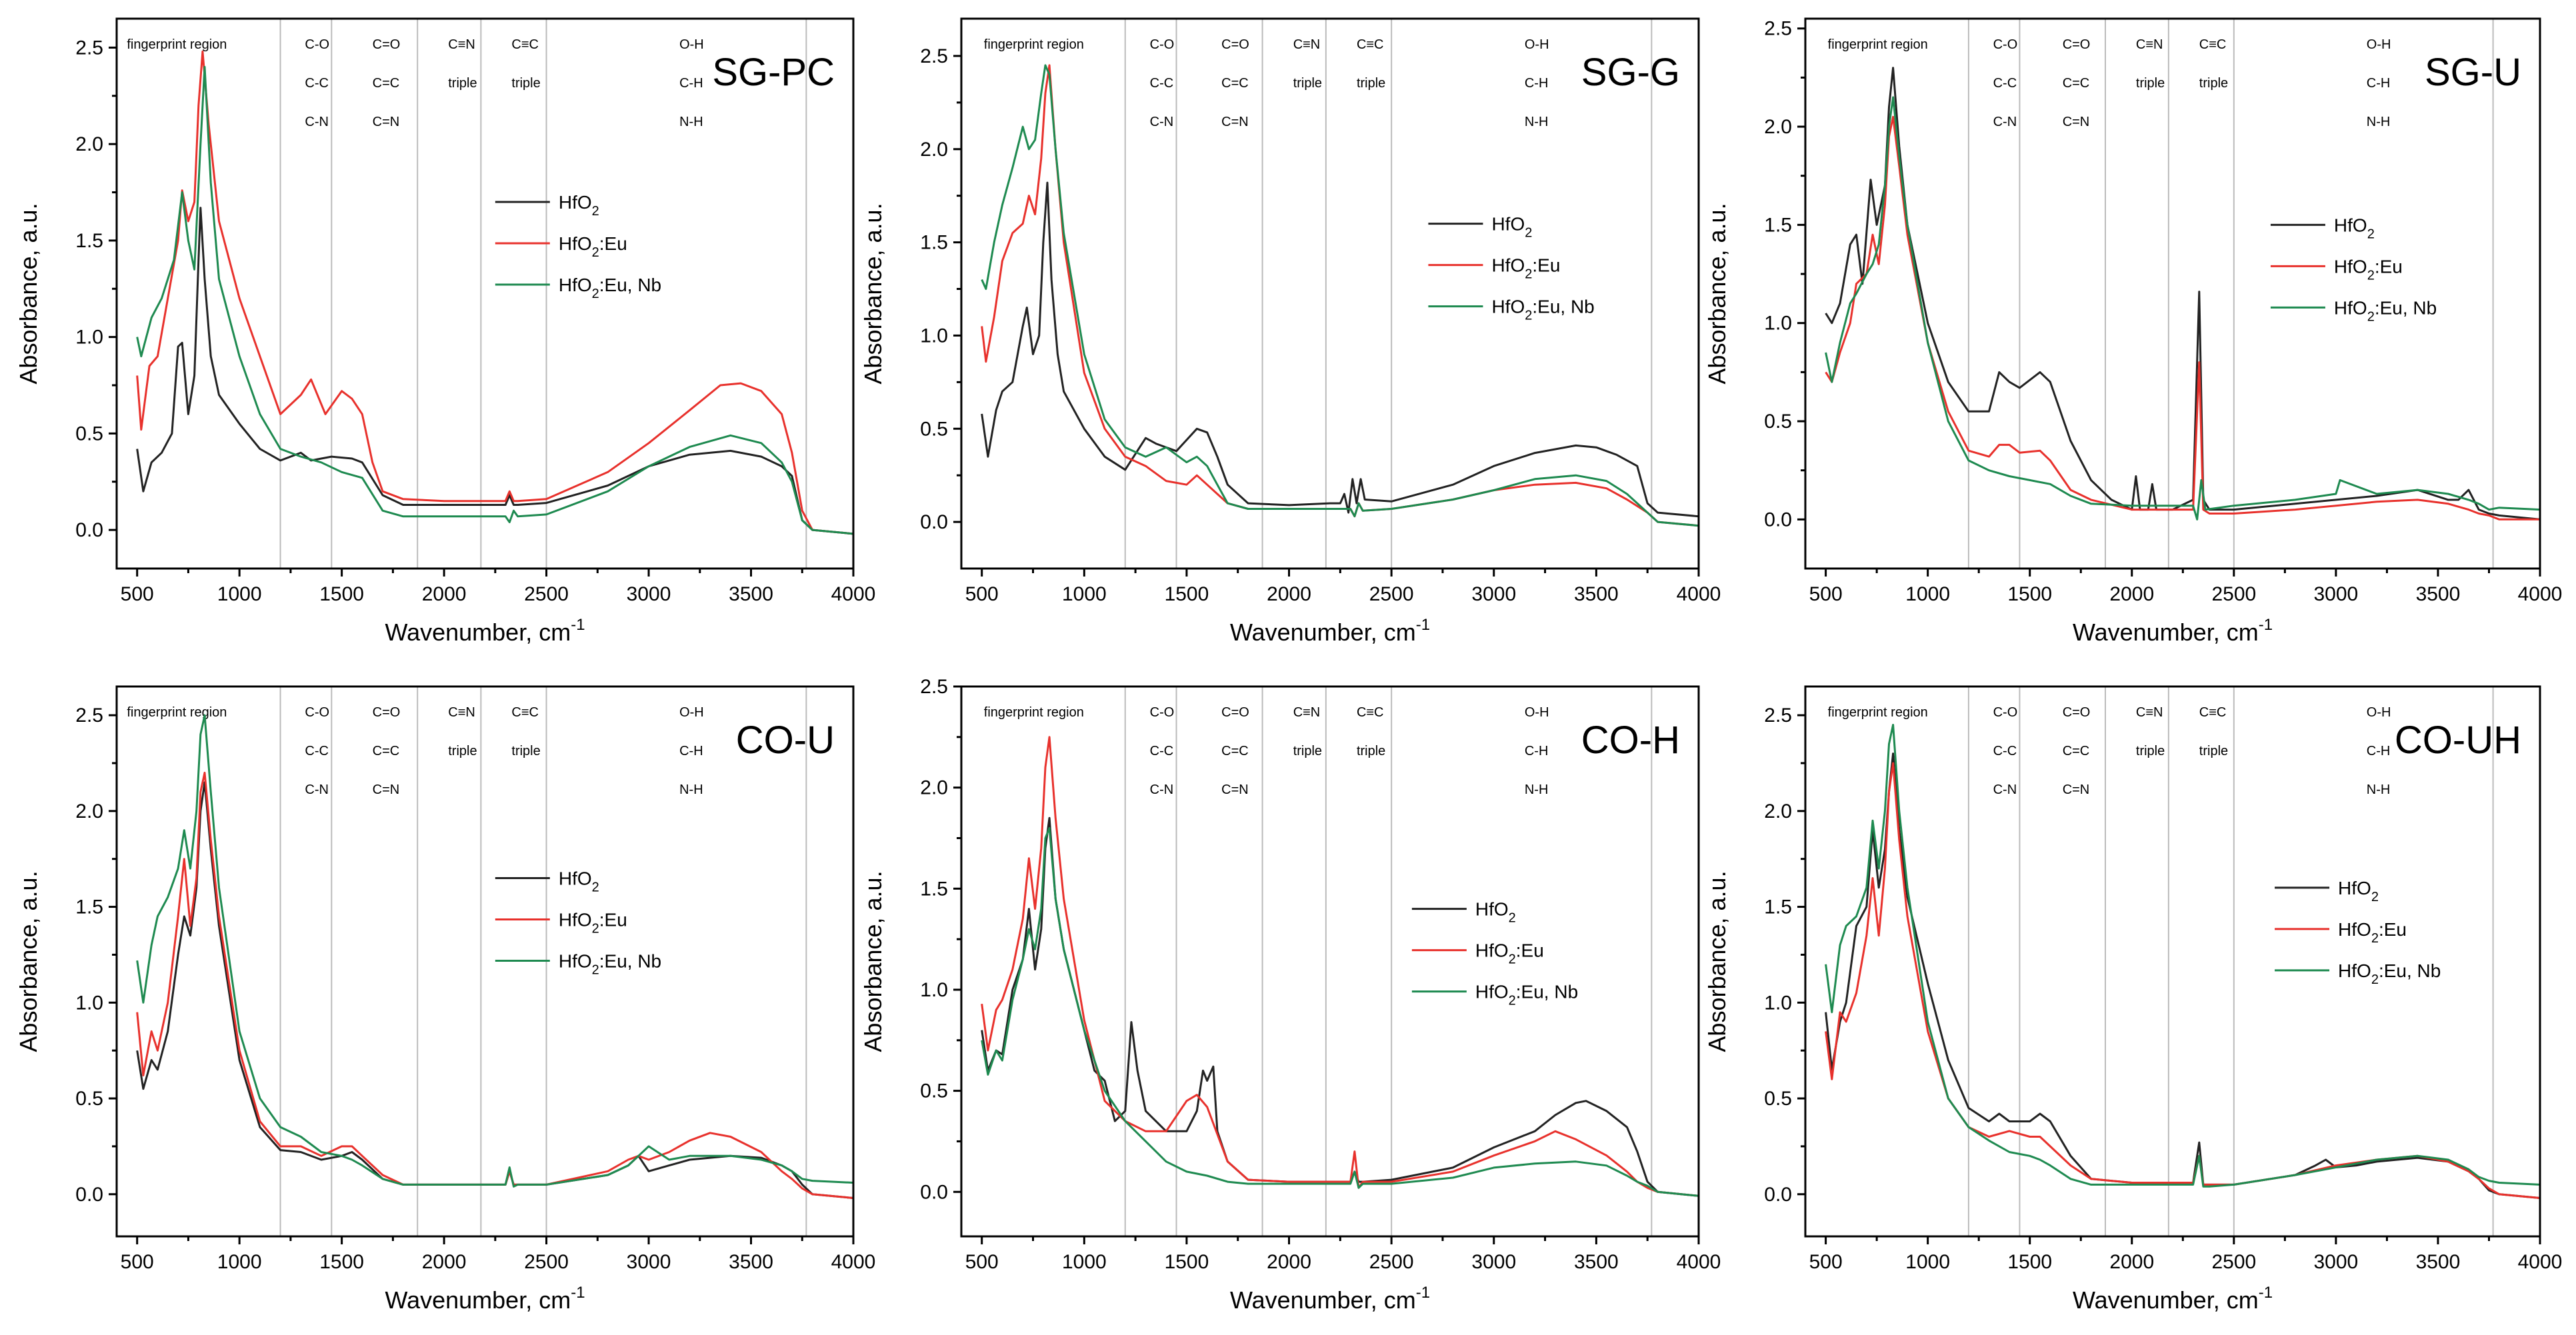 The width and height of the screenshot is (2576, 1335). I want to click on x-tick-label: 3000, so click(1493, 594).